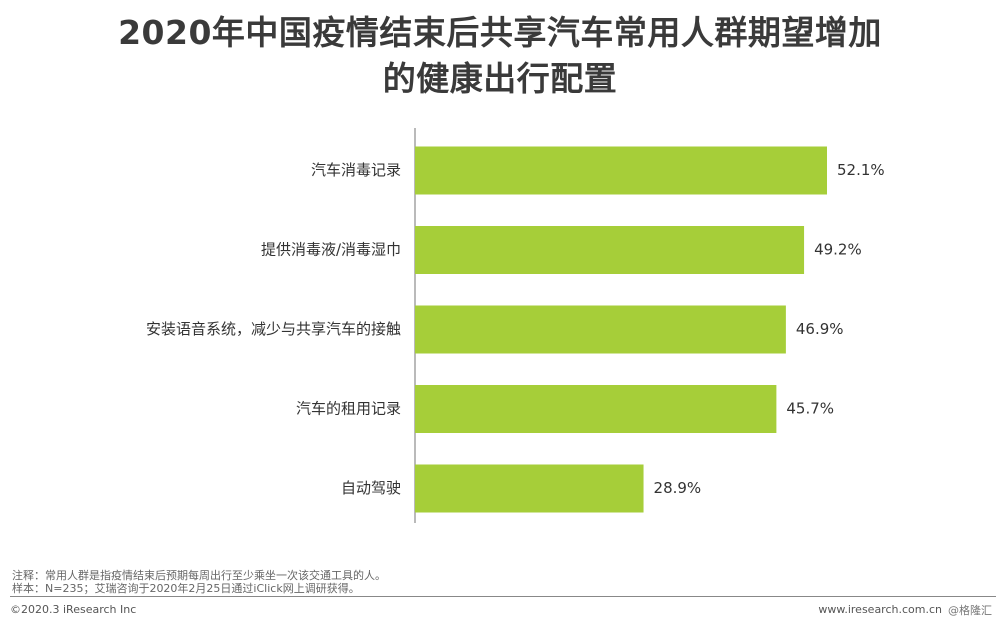  Describe the element at coordinates (500, 78) in the screenshot. I see `chart-title-line-2: 的健康出行配置` at that location.